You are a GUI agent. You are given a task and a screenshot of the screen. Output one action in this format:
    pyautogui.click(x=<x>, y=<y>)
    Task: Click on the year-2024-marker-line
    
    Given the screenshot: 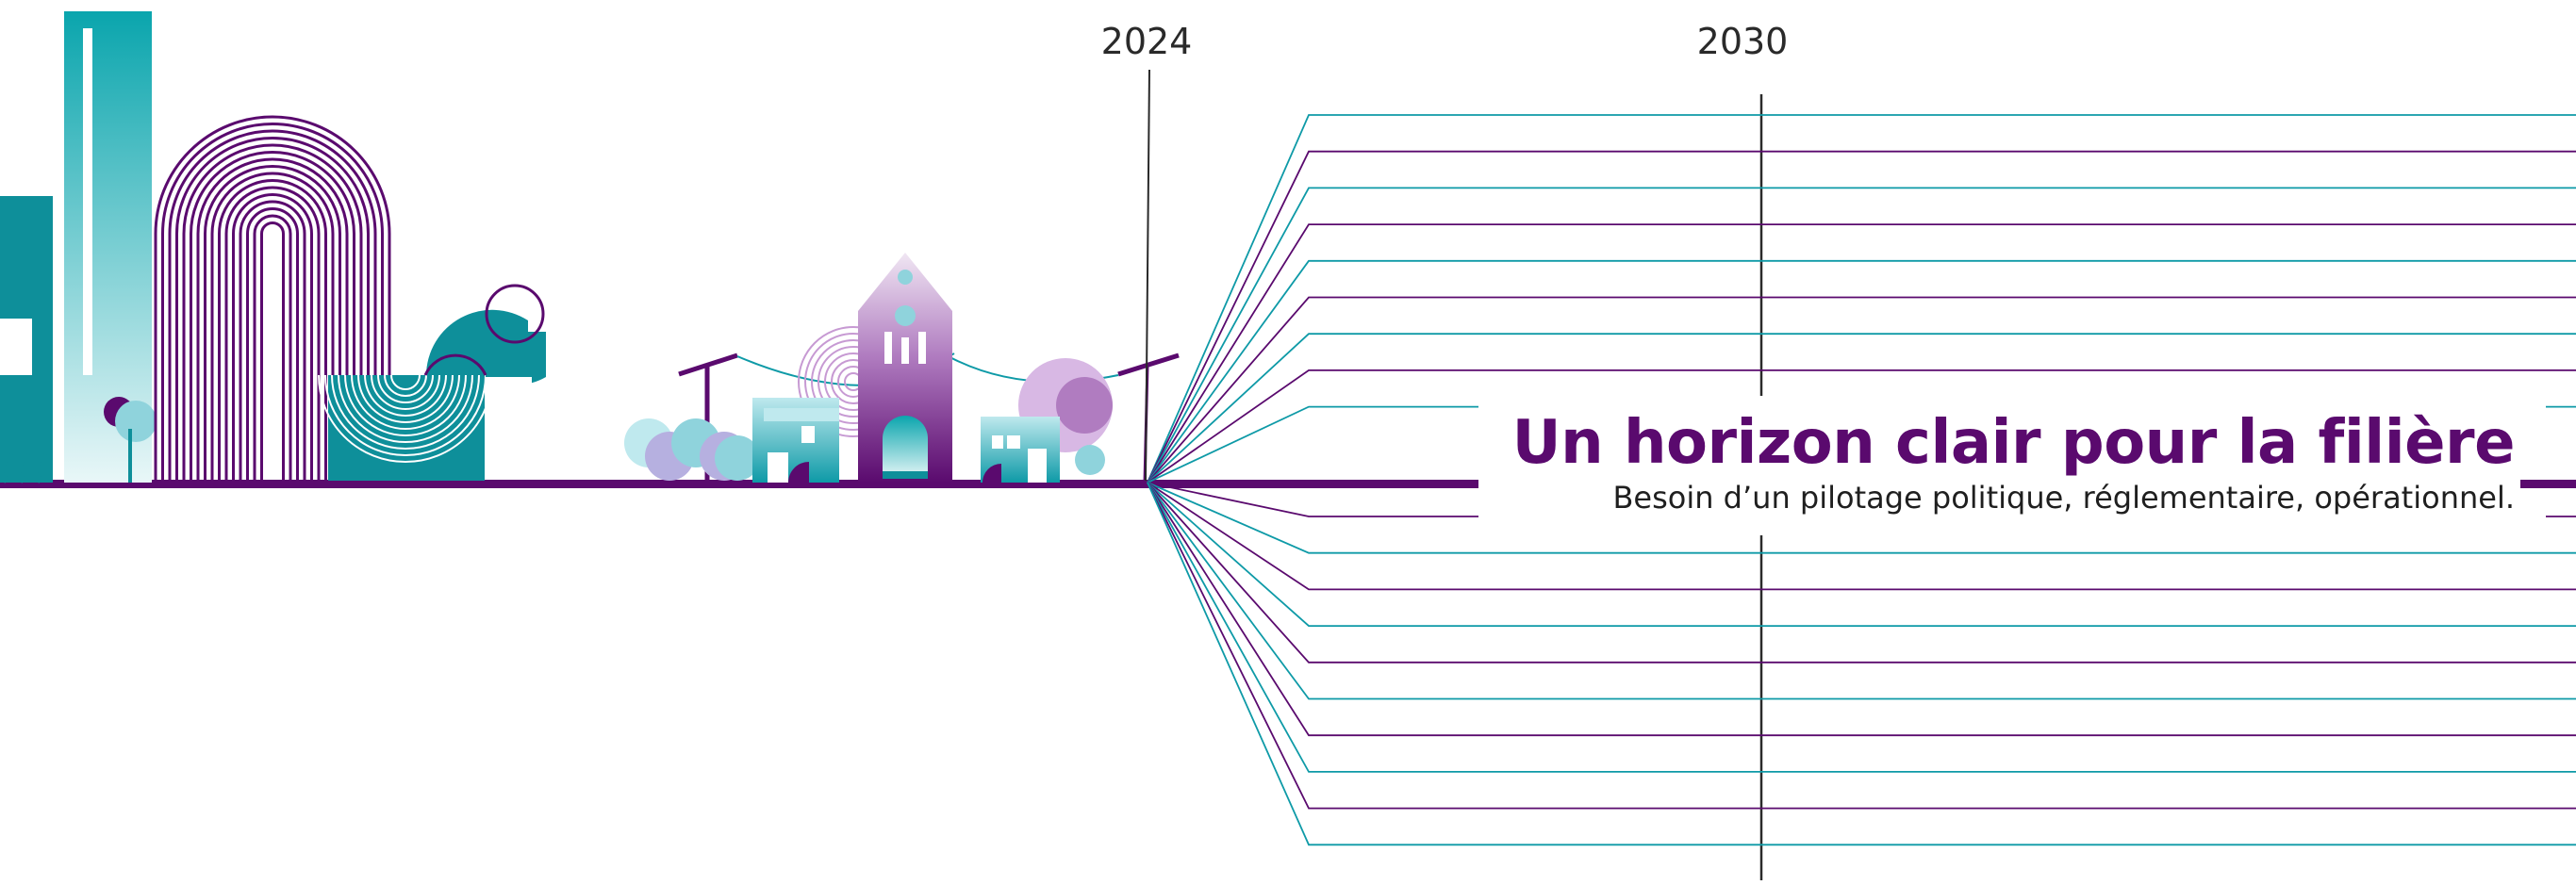 What is the action you would take?
    pyautogui.click(x=1147, y=275)
    